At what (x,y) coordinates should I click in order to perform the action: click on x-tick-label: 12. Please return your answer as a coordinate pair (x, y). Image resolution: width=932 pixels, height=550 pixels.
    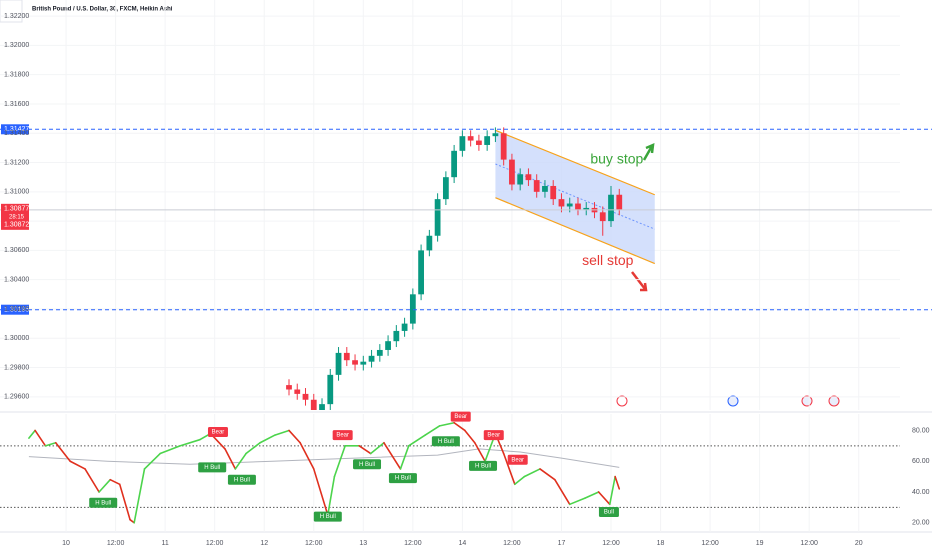
    Looking at the image, I should click on (264, 543).